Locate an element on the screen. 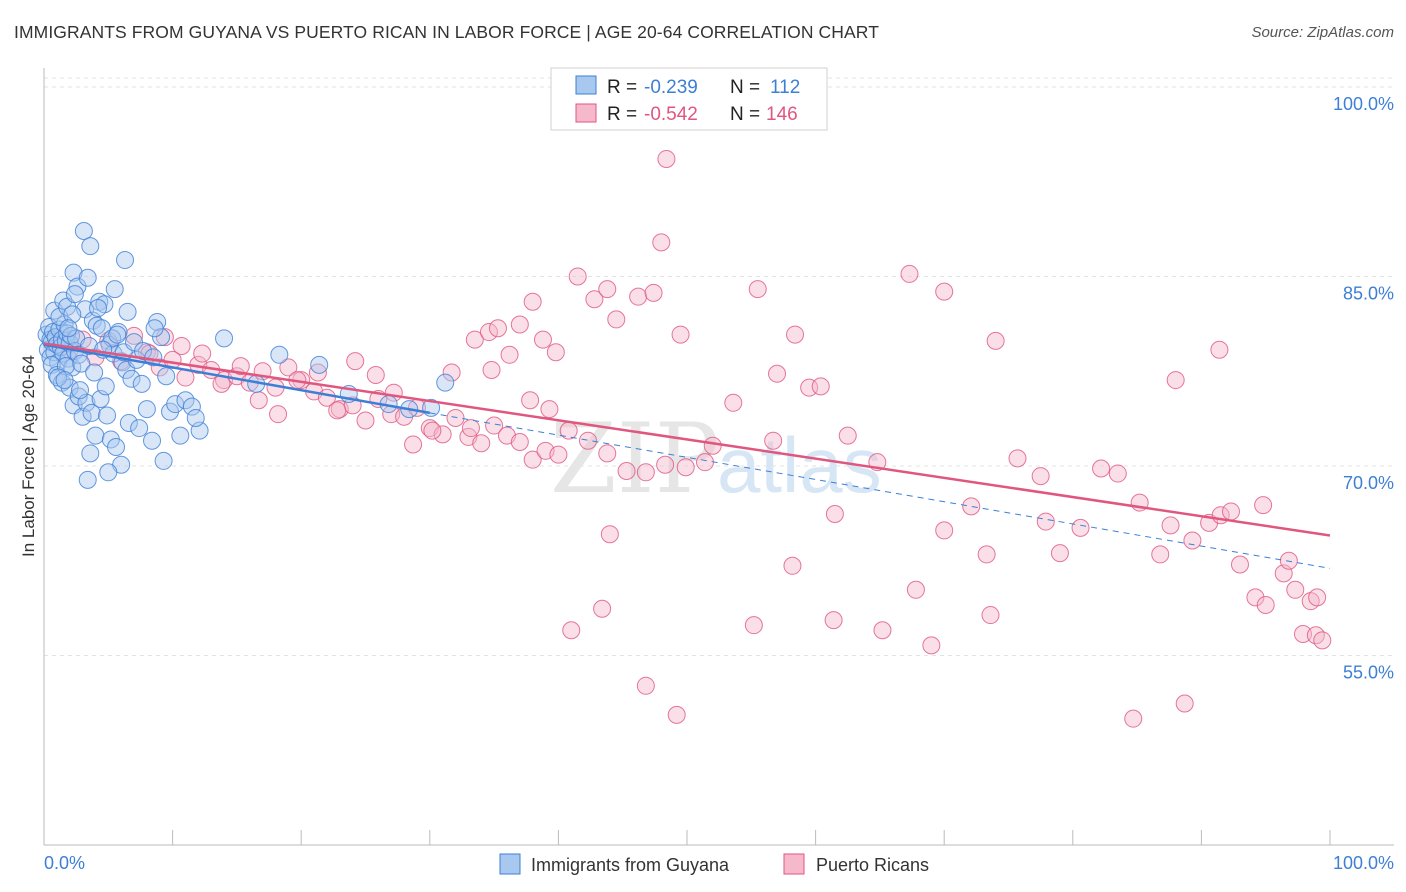 This screenshot has width=1406, height=892. y-tick-label: 85.0% is located at coordinates (1368, 293).